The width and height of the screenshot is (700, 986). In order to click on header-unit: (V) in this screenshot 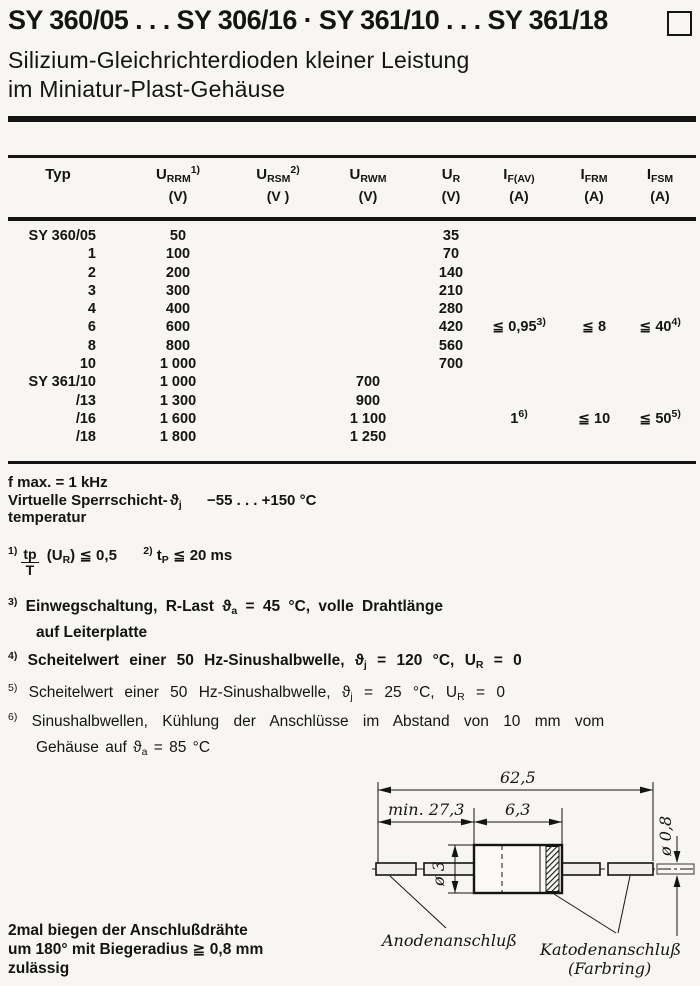, I will do `click(368, 196)`.